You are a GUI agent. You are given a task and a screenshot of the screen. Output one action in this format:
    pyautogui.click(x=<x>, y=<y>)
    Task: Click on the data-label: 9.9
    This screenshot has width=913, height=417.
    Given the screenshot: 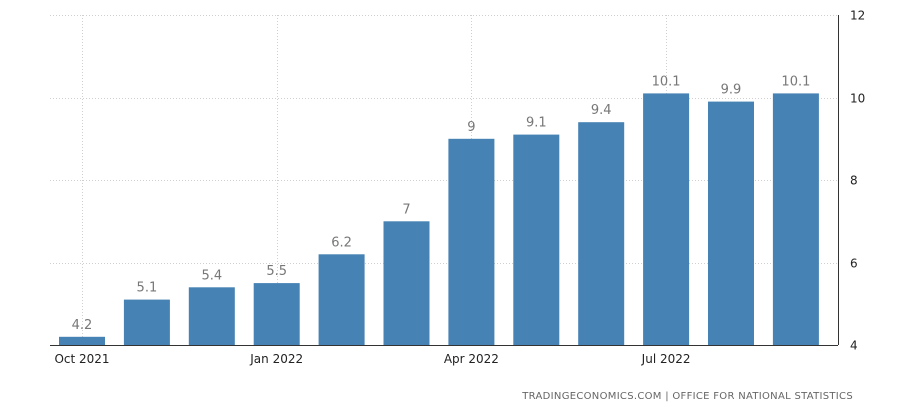 What is the action you would take?
    pyautogui.click(x=731, y=90)
    